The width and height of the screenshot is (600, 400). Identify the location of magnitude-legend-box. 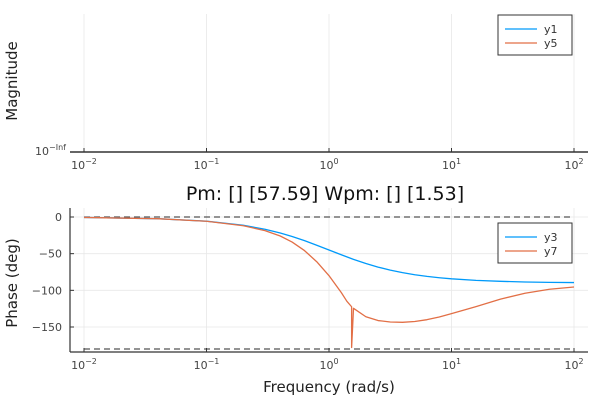
(535, 35).